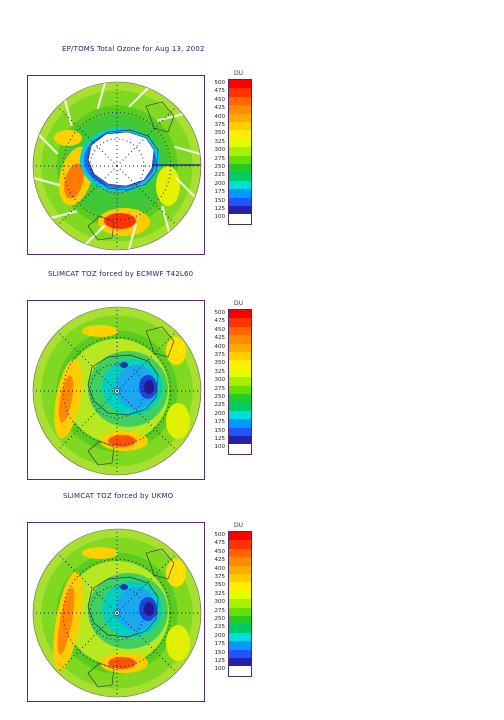 The width and height of the screenshot is (504, 720). Describe the element at coordinates (121, 274) in the screenshot. I see `panel-title: SLIMCAT TOZ forced by ECMWF T42L60` at that location.